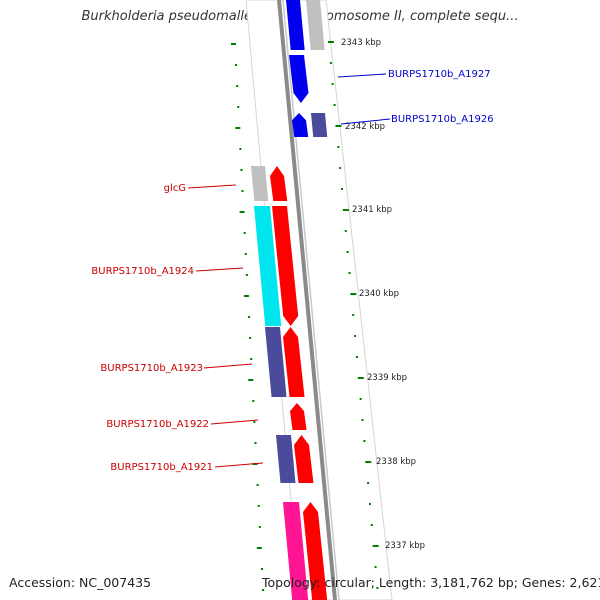 This screenshot has height=600, width=600. What do you see at coordinates (80, 582) in the screenshot?
I see `accession-text: Accession: NC_007435` at bounding box center [80, 582].